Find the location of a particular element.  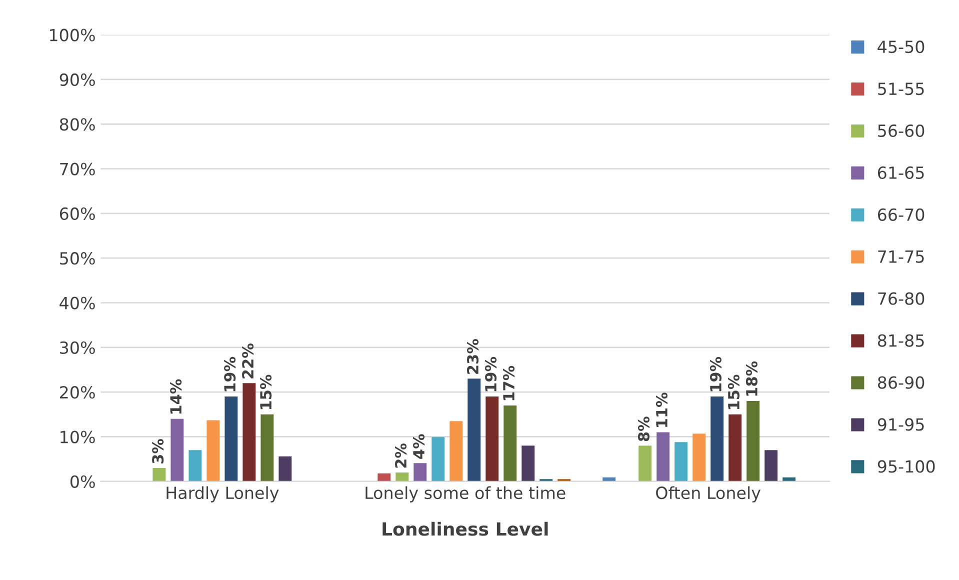

legend-label: 91-95 is located at coordinates (901, 424).